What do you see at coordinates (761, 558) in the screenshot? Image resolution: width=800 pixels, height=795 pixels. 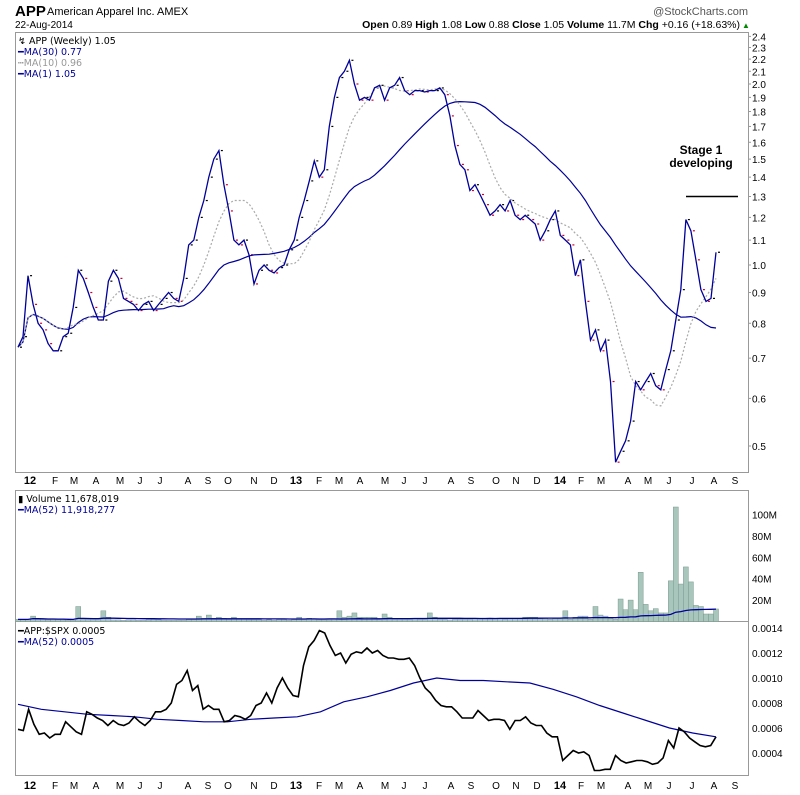 I see `volume-tick-label: 60M` at bounding box center [761, 558].